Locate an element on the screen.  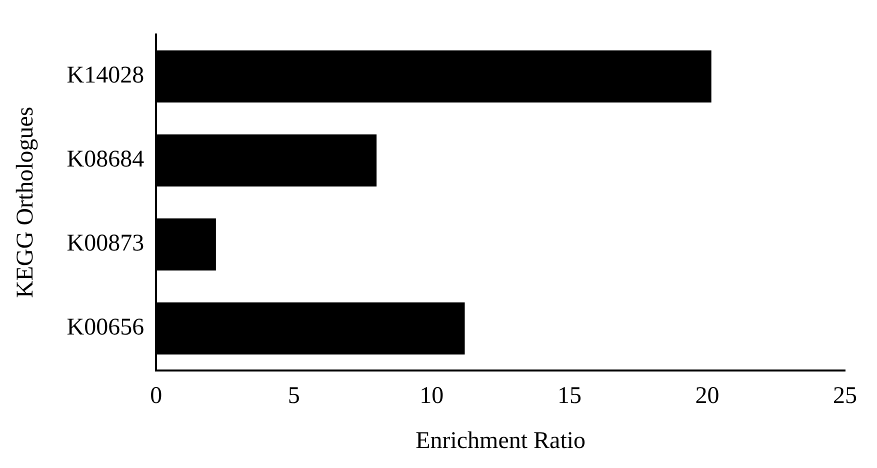
y-tick-label: K00873 is located at coordinates (105, 243).